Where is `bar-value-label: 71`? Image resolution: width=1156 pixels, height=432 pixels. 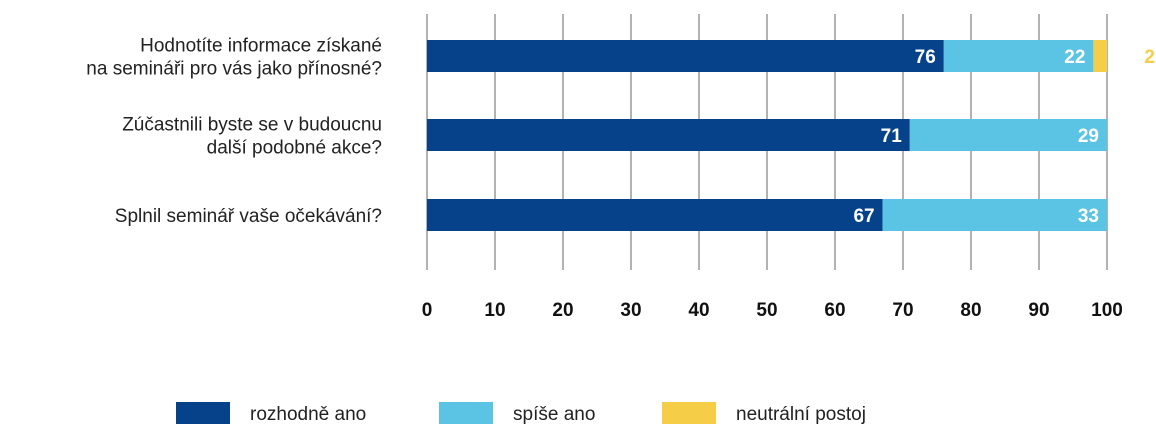
bar-value-label: 71 is located at coordinates (892, 136).